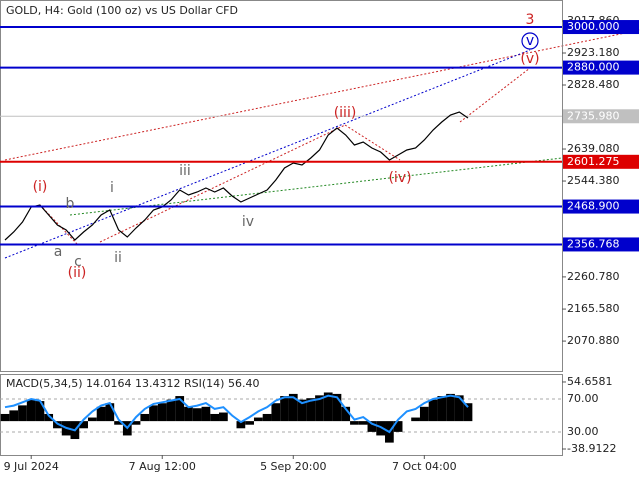 The height and width of the screenshot is (480, 640). I want to click on rsi-line, so click(236, 414).